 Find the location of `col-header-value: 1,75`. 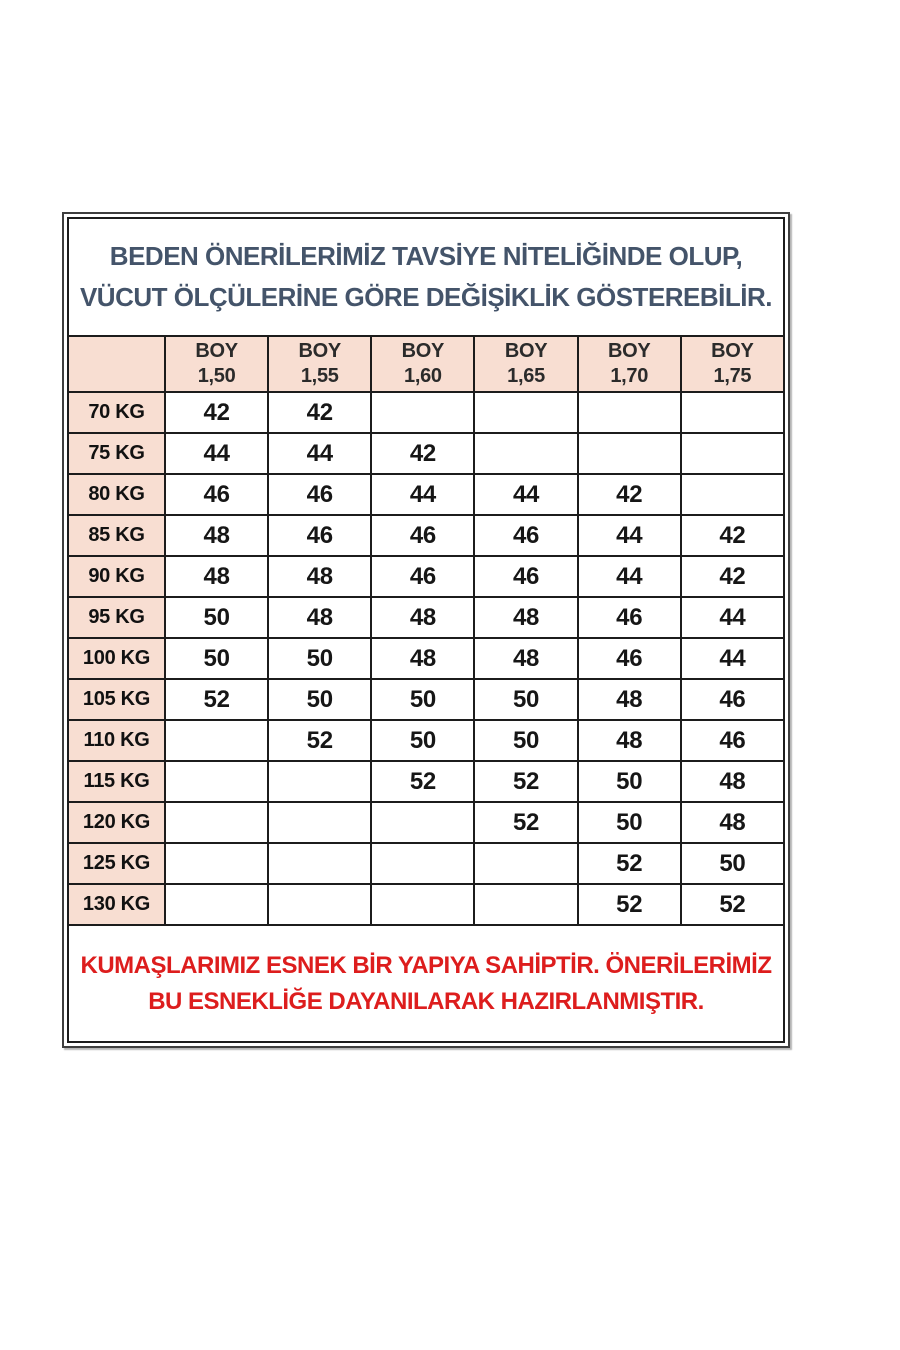

col-header-value: 1,75 is located at coordinates (732, 376).